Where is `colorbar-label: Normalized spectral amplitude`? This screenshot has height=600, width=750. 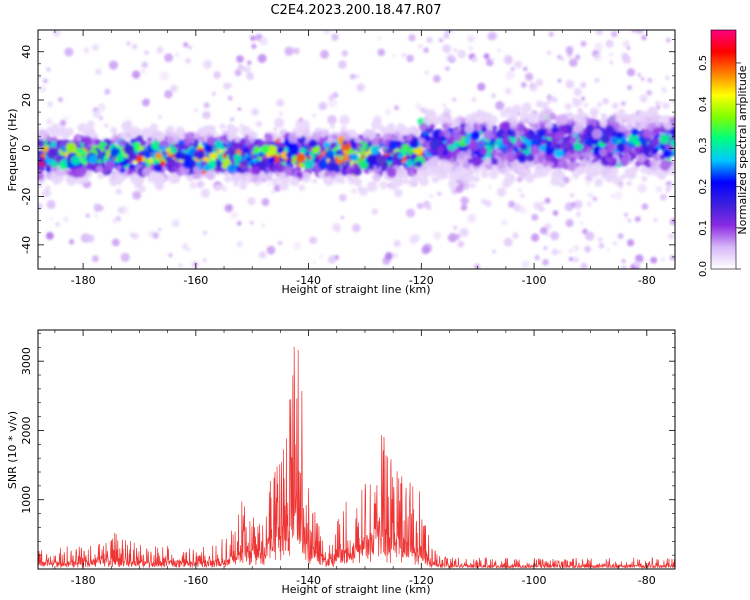
colorbar-label: Normalized spectral amplitude is located at coordinates (742, 149).